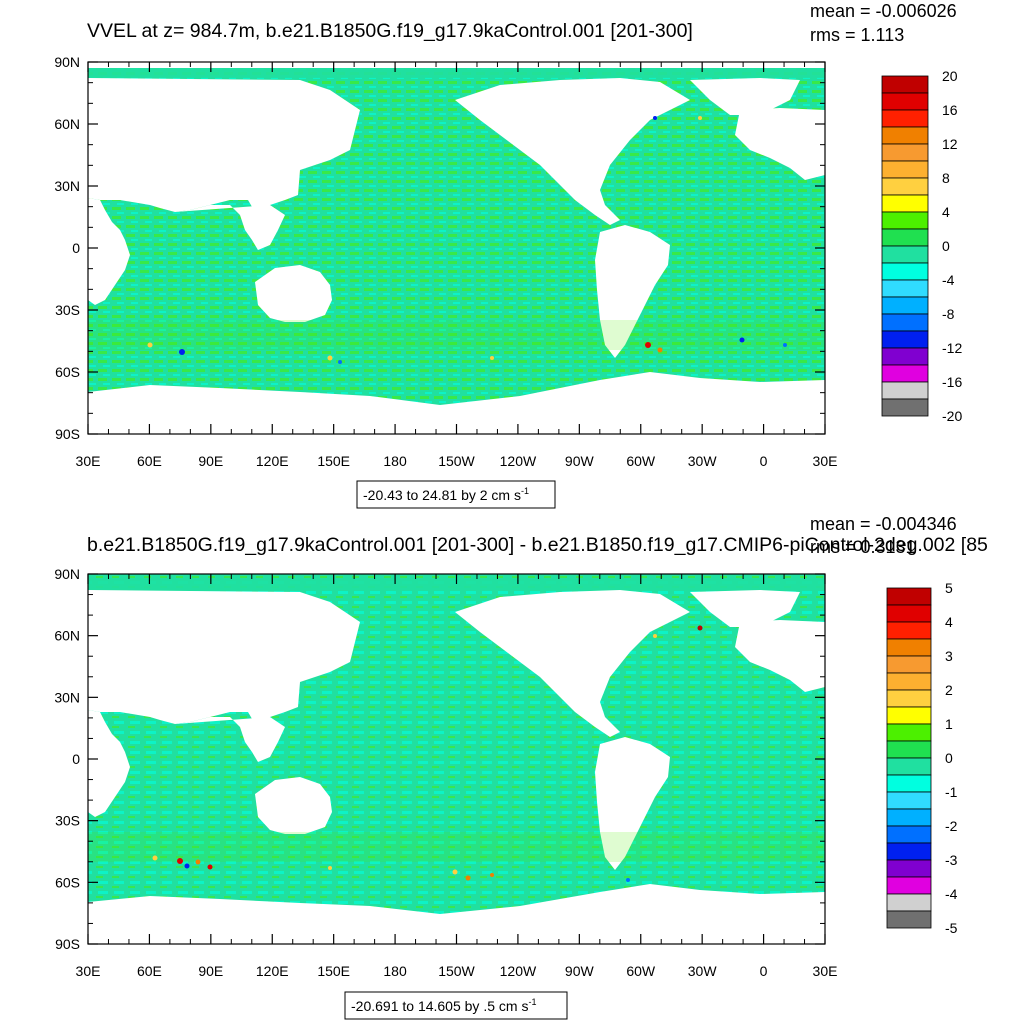 The image size is (1024, 1029). What do you see at coordinates (456, 73) in the screenshot?
I see `panel-1-band-arctic` at bounding box center [456, 73].